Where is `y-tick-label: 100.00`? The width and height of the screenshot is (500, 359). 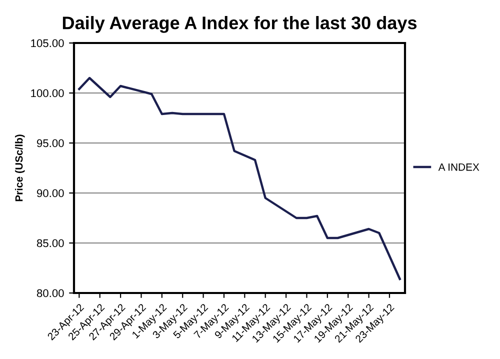 y-tick-label: 100.00 is located at coordinates (47, 93).